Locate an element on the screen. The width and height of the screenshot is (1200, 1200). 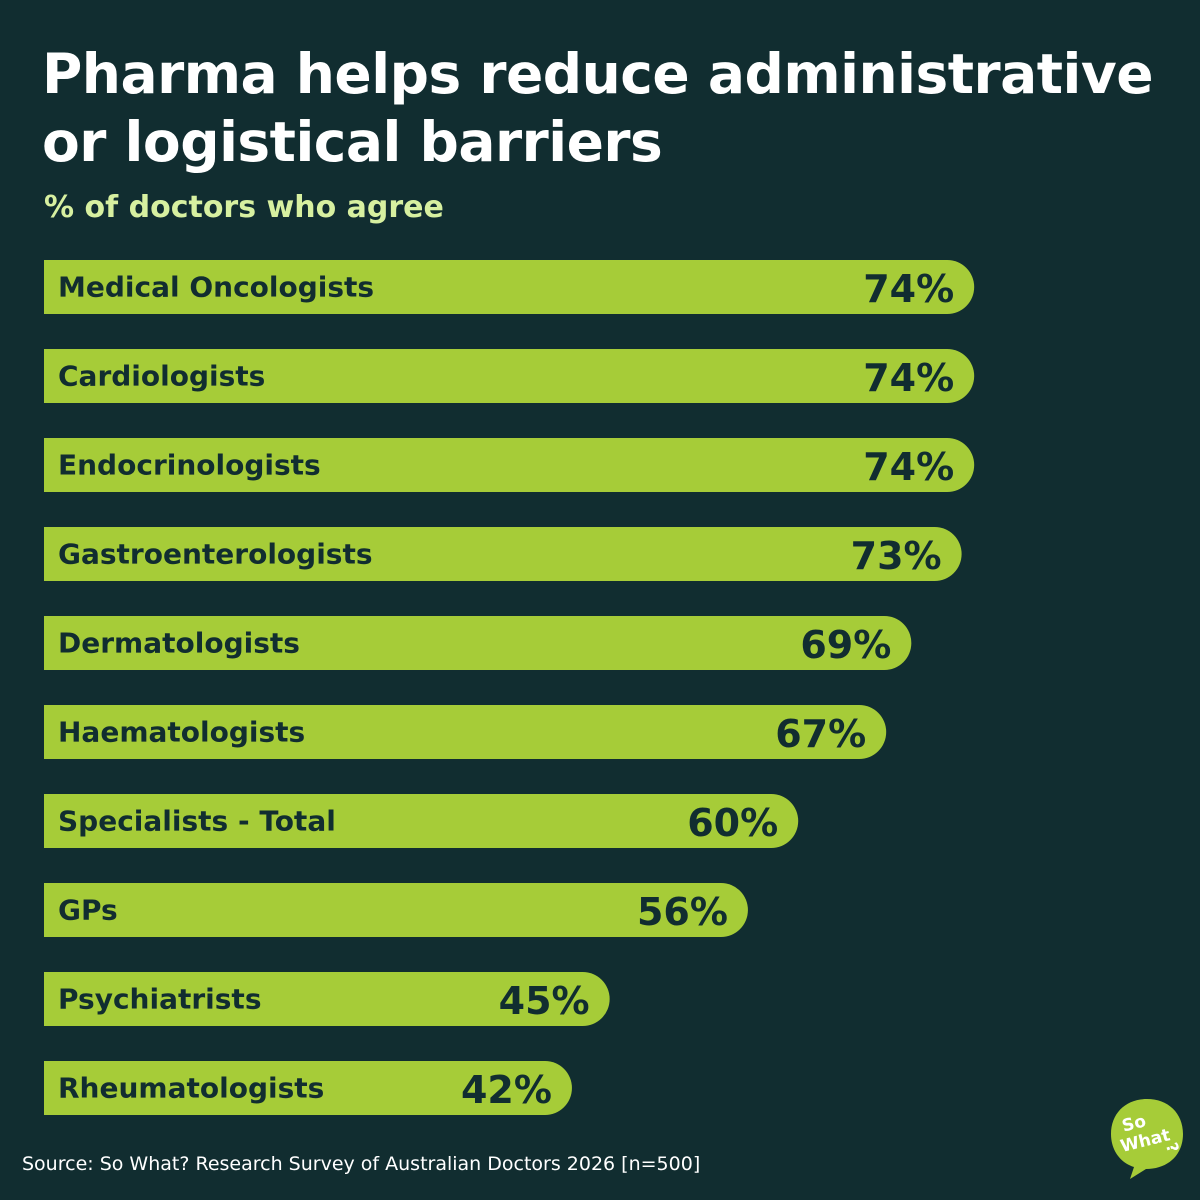
bar-cardiologists is located at coordinates (509, 376).